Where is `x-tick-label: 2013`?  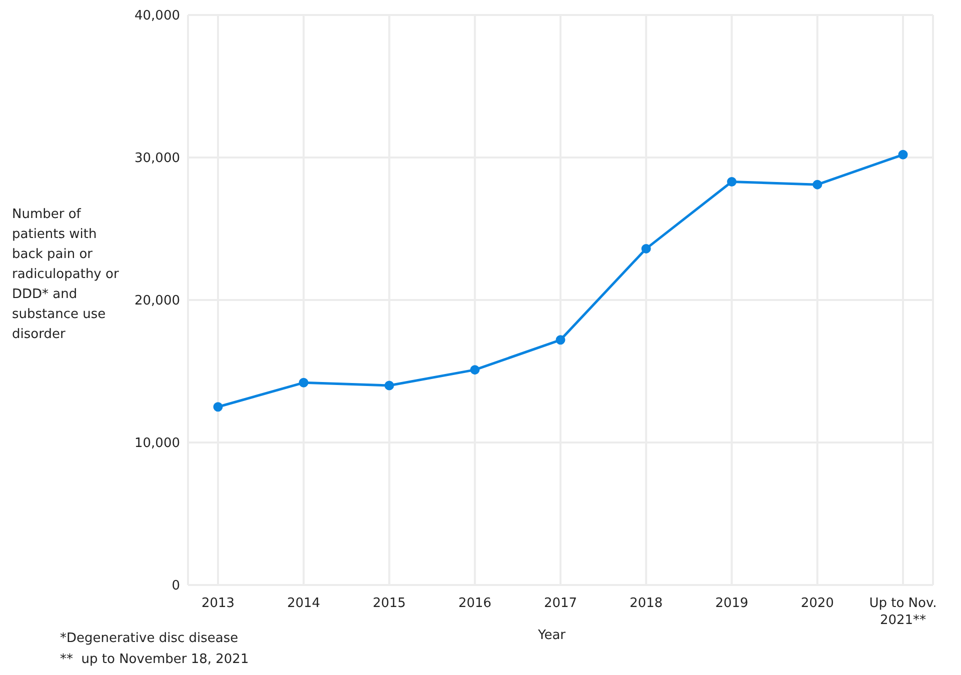 x-tick-label: 2013 is located at coordinates (218, 603).